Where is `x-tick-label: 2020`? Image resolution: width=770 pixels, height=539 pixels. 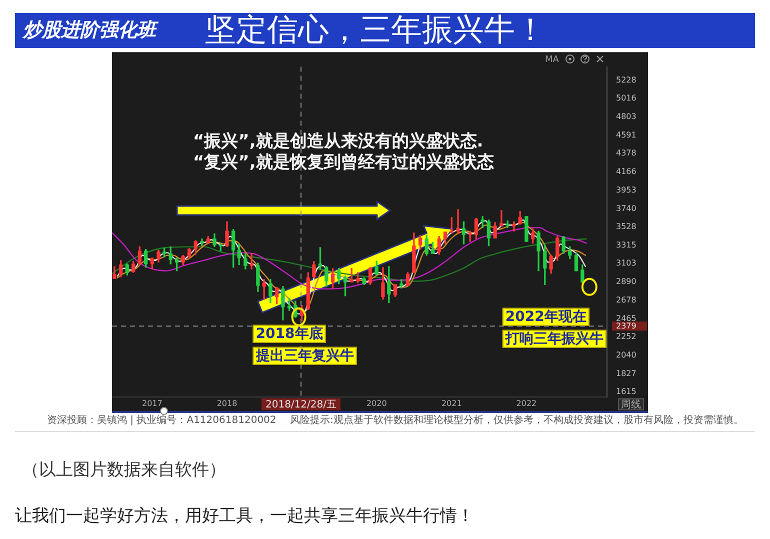 x-tick-label: 2020 is located at coordinates (376, 403).